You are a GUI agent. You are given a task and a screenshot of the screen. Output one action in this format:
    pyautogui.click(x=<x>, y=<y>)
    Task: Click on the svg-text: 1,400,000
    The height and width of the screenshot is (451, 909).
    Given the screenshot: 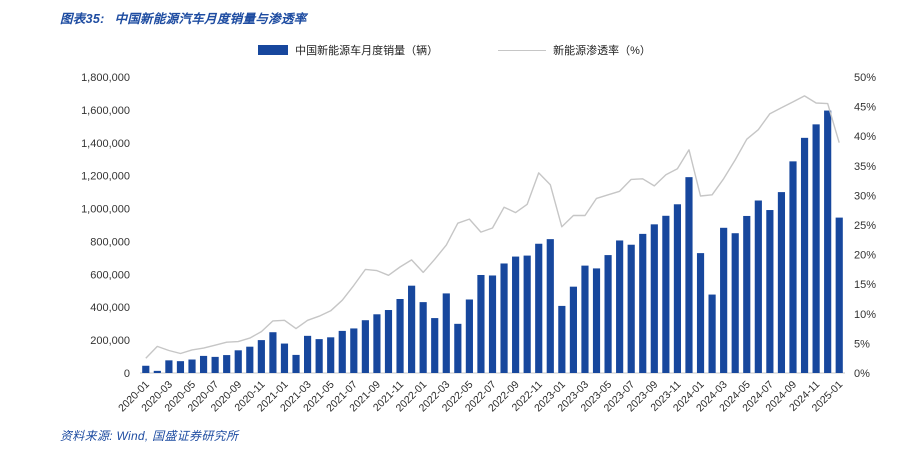 What is the action you would take?
    pyautogui.click(x=105, y=144)
    